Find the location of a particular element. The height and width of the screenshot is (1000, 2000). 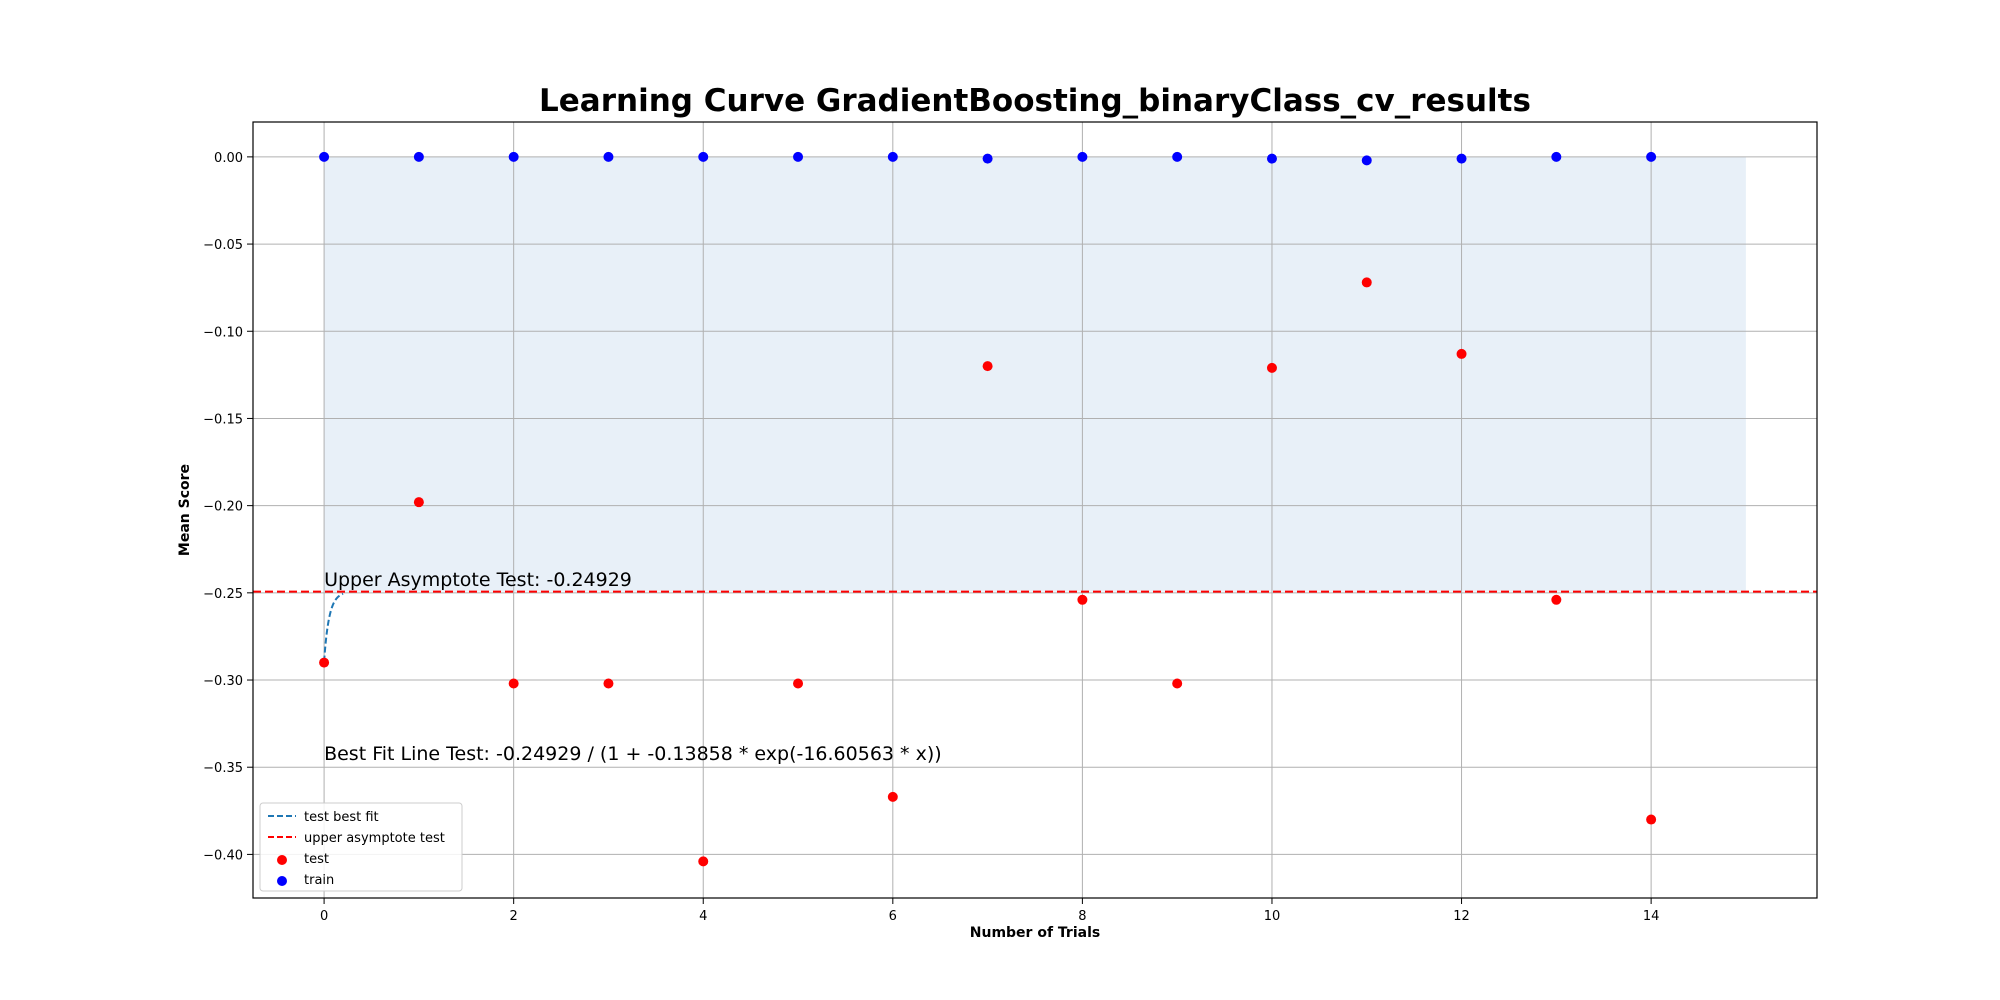

legend-box is located at coordinates (361, 847).